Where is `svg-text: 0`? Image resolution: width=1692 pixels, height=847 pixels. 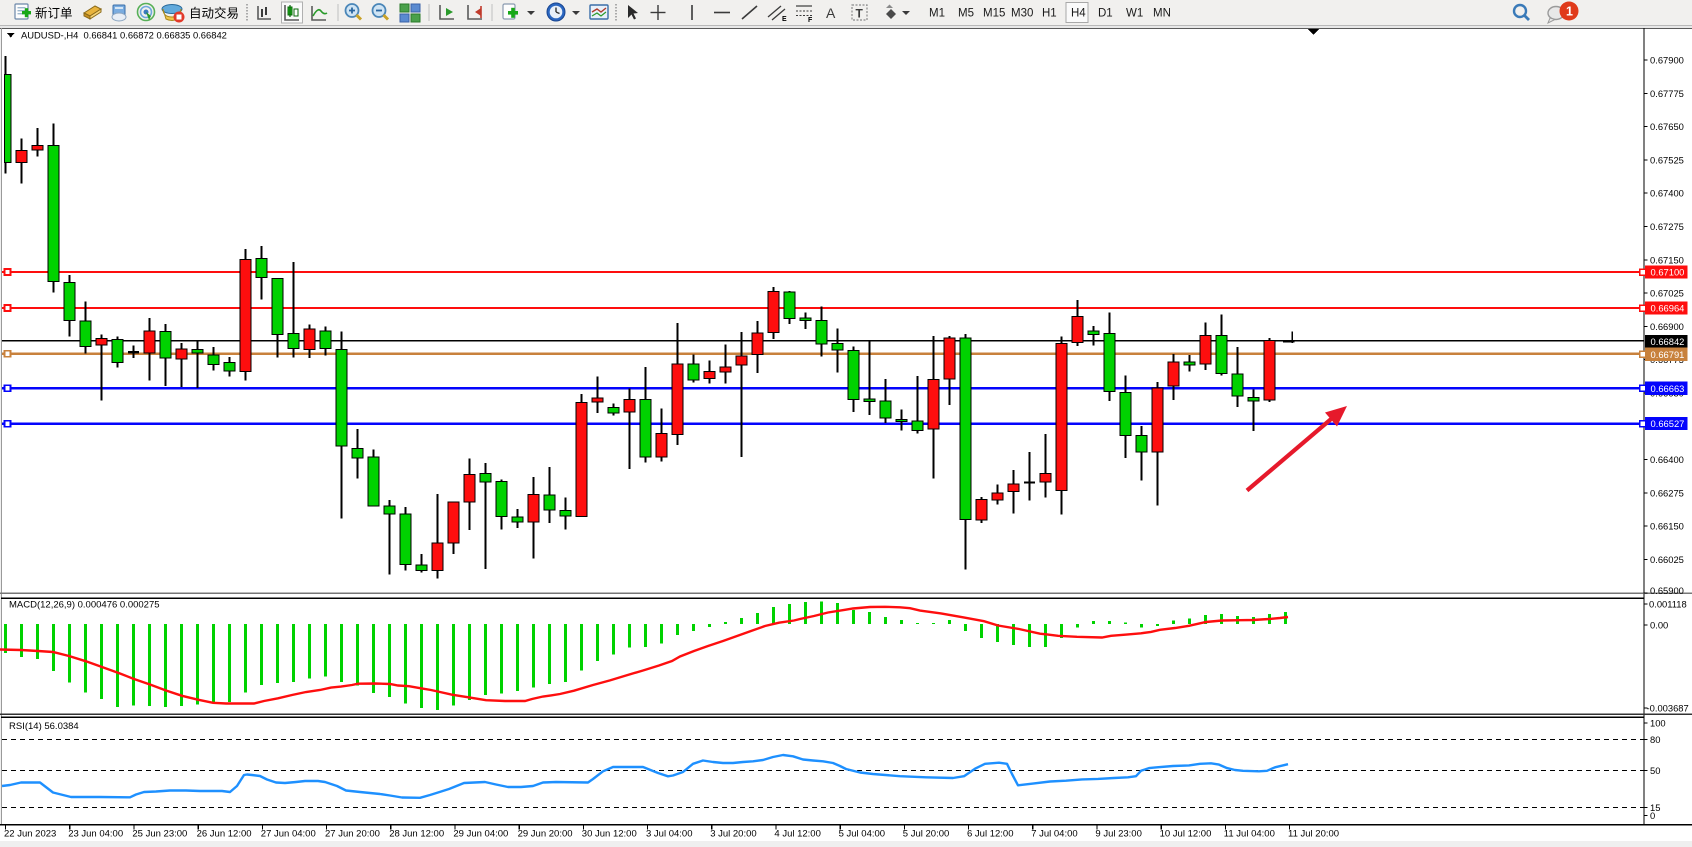
svg-text: 0 is located at coordinates (1652, 815).